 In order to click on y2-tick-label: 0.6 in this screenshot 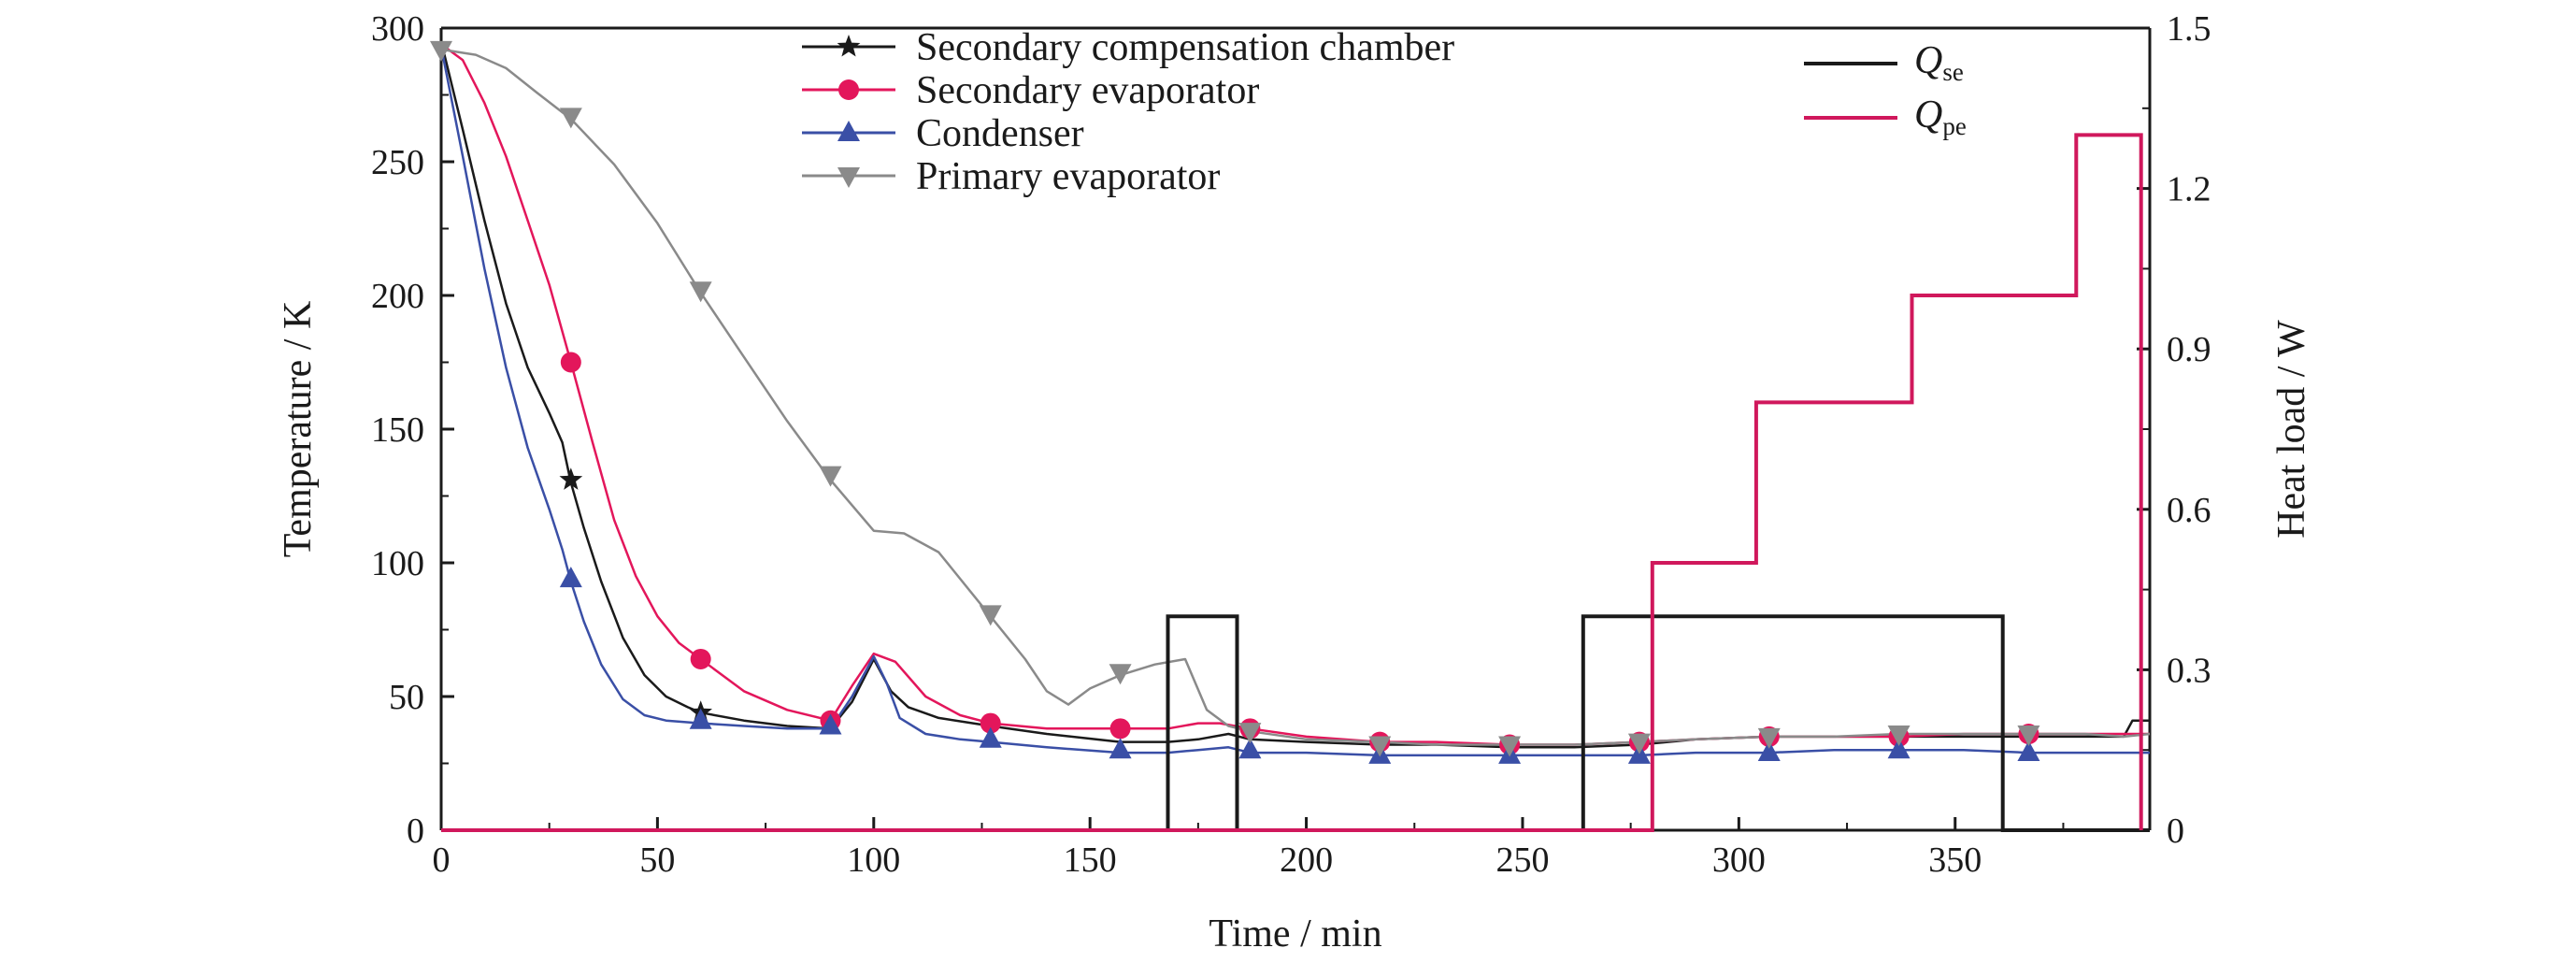, I will do `click(2189, 510)`.